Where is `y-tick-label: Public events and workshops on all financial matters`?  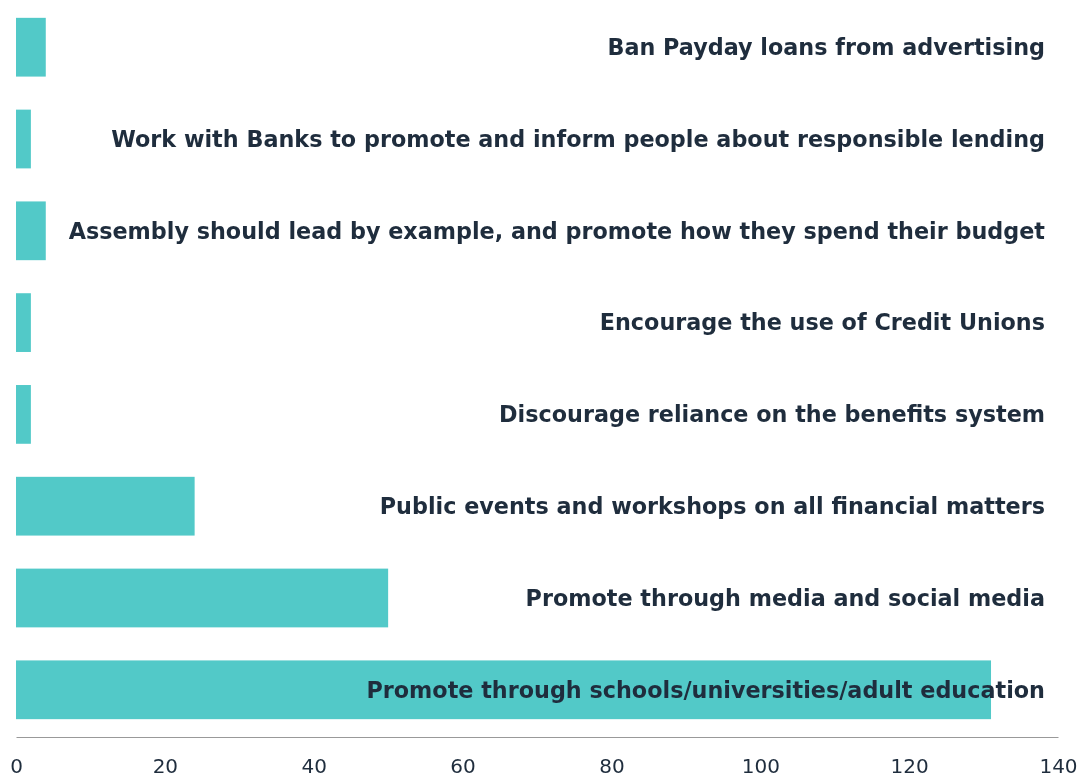
y-tick-label: Public events and workshops on all financial matters is located at coordinates (712, 506).